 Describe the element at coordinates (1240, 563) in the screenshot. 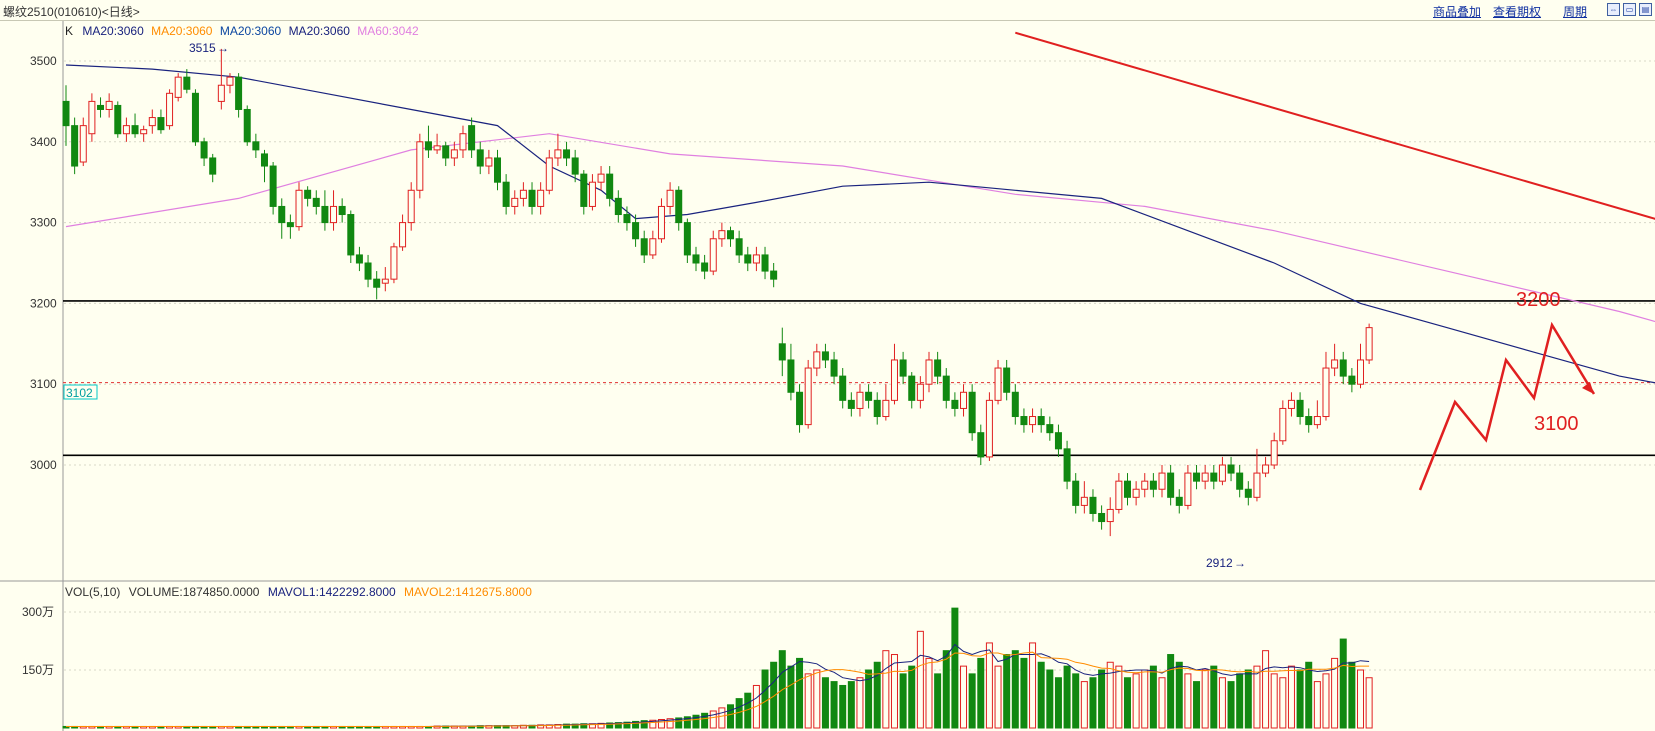

I see `low-arrow-icon: →` at that location.